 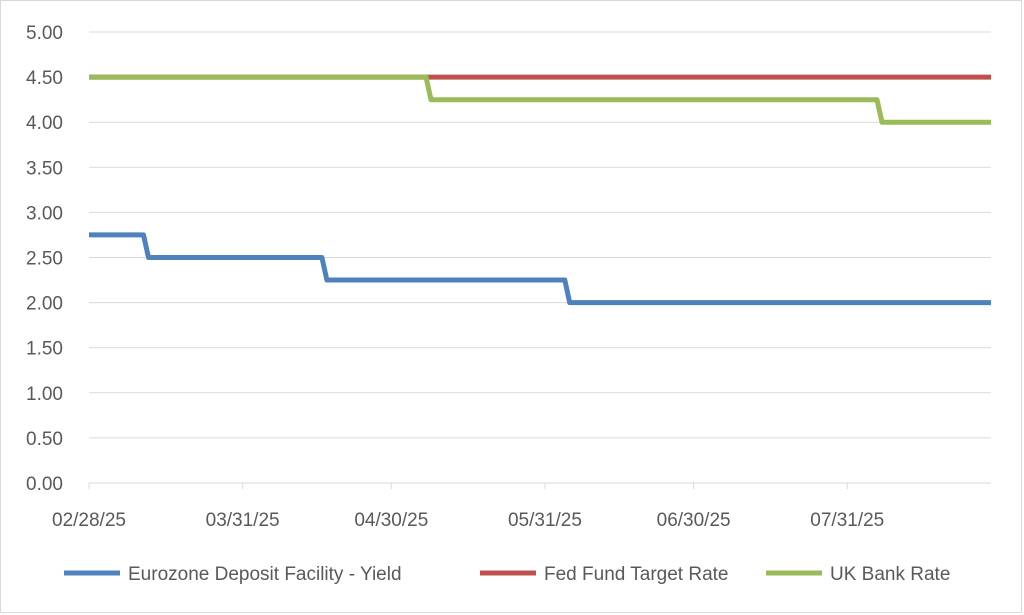 I want to click on y-tick-label: 3.50, so click(x=44, y=168).